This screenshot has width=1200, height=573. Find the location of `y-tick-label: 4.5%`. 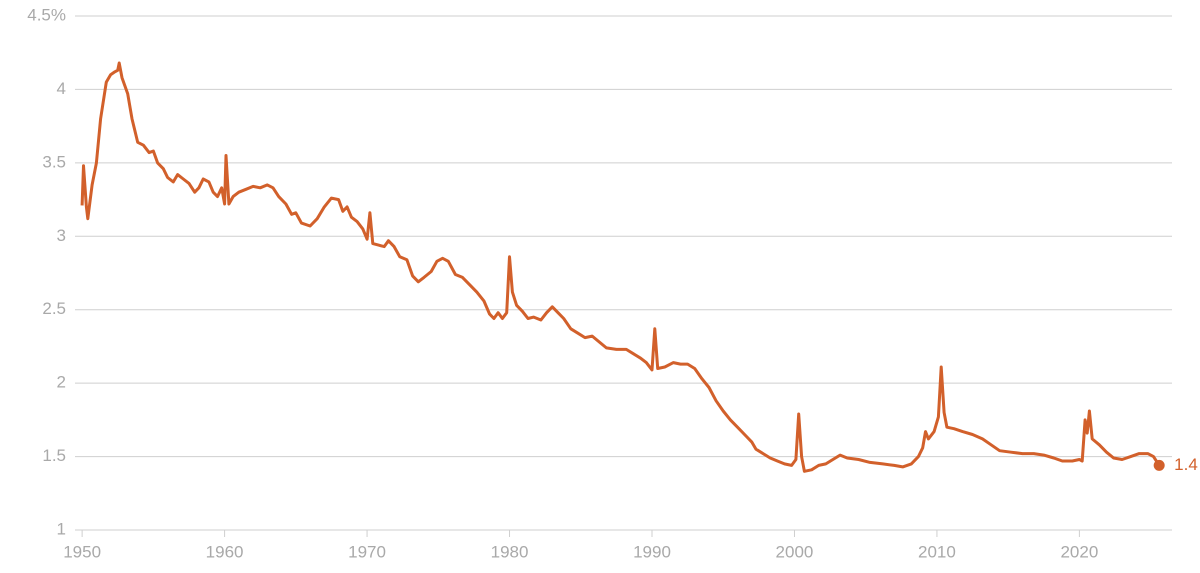

y-tick-label: 4.5% is located at coordinates (46, 14).